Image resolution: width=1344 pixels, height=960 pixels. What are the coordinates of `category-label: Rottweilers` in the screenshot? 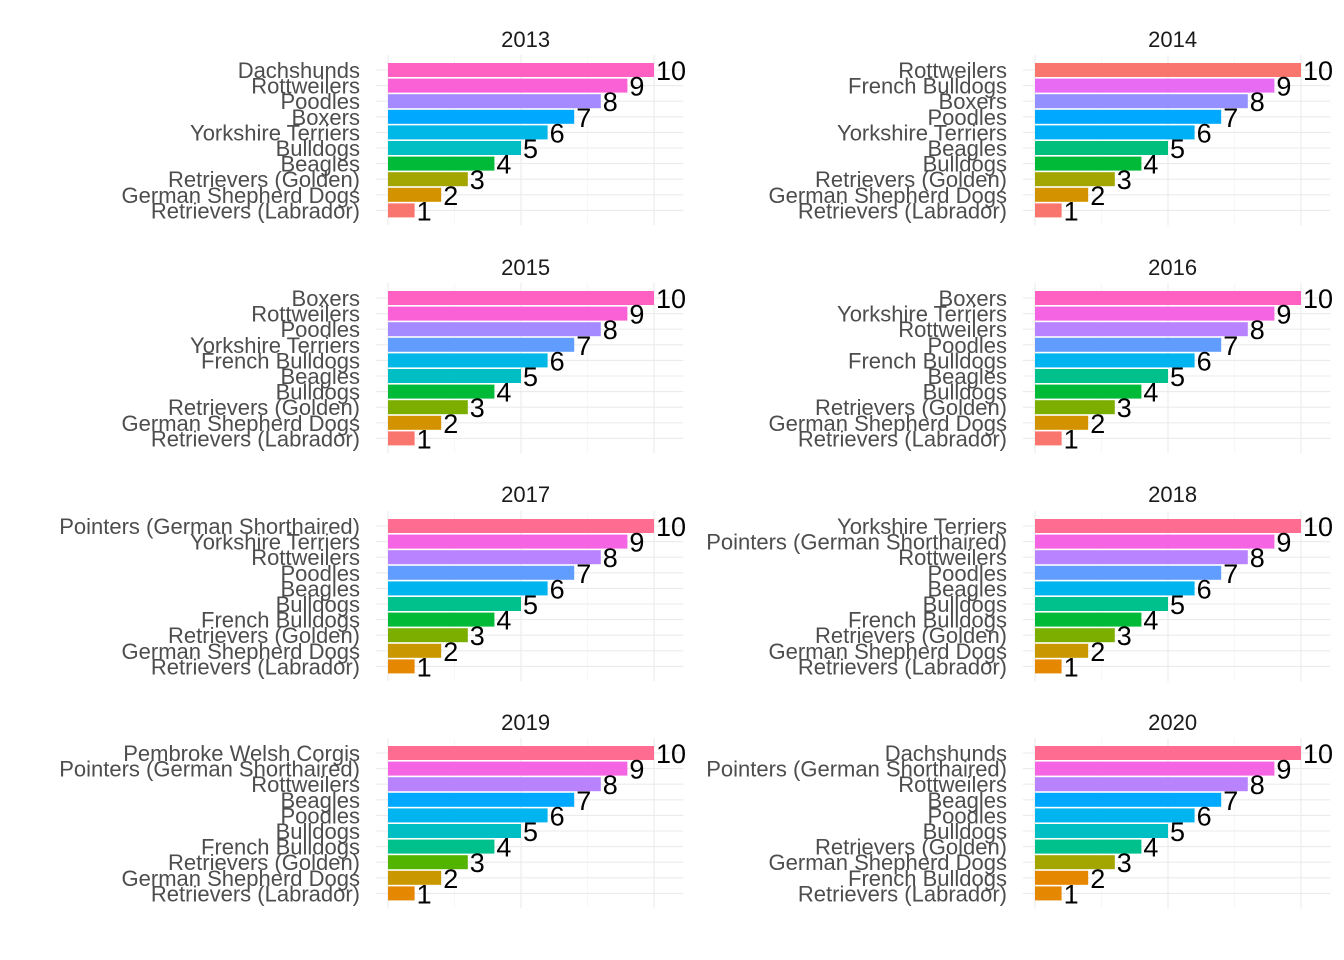 It's located at (305, 784).